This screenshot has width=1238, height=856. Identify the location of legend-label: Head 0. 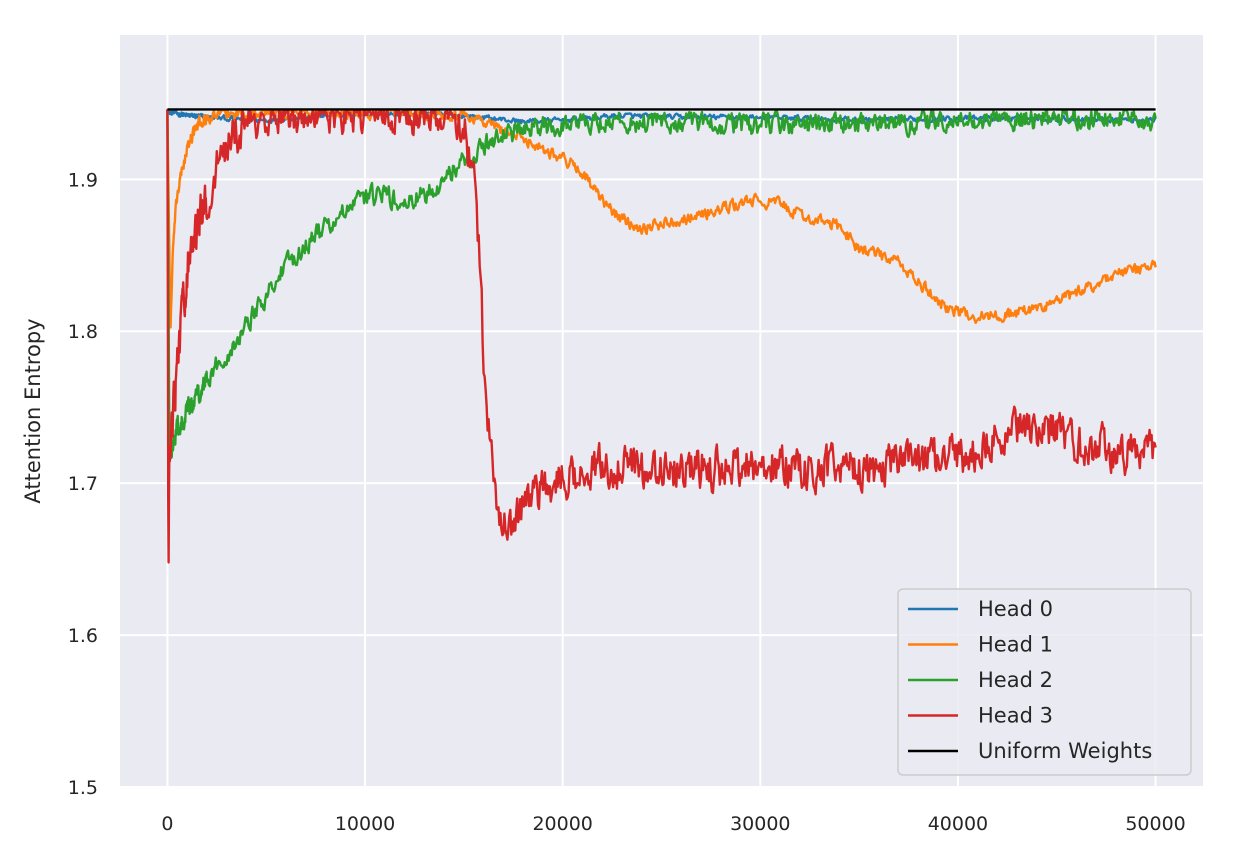
(1015, 609).